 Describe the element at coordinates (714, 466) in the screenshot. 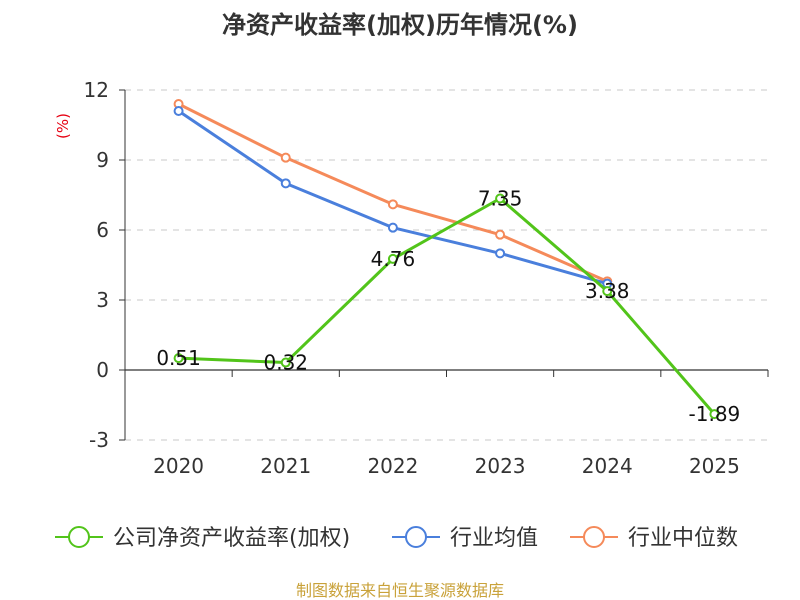

I see `x-tick-label: 2025` at that location.